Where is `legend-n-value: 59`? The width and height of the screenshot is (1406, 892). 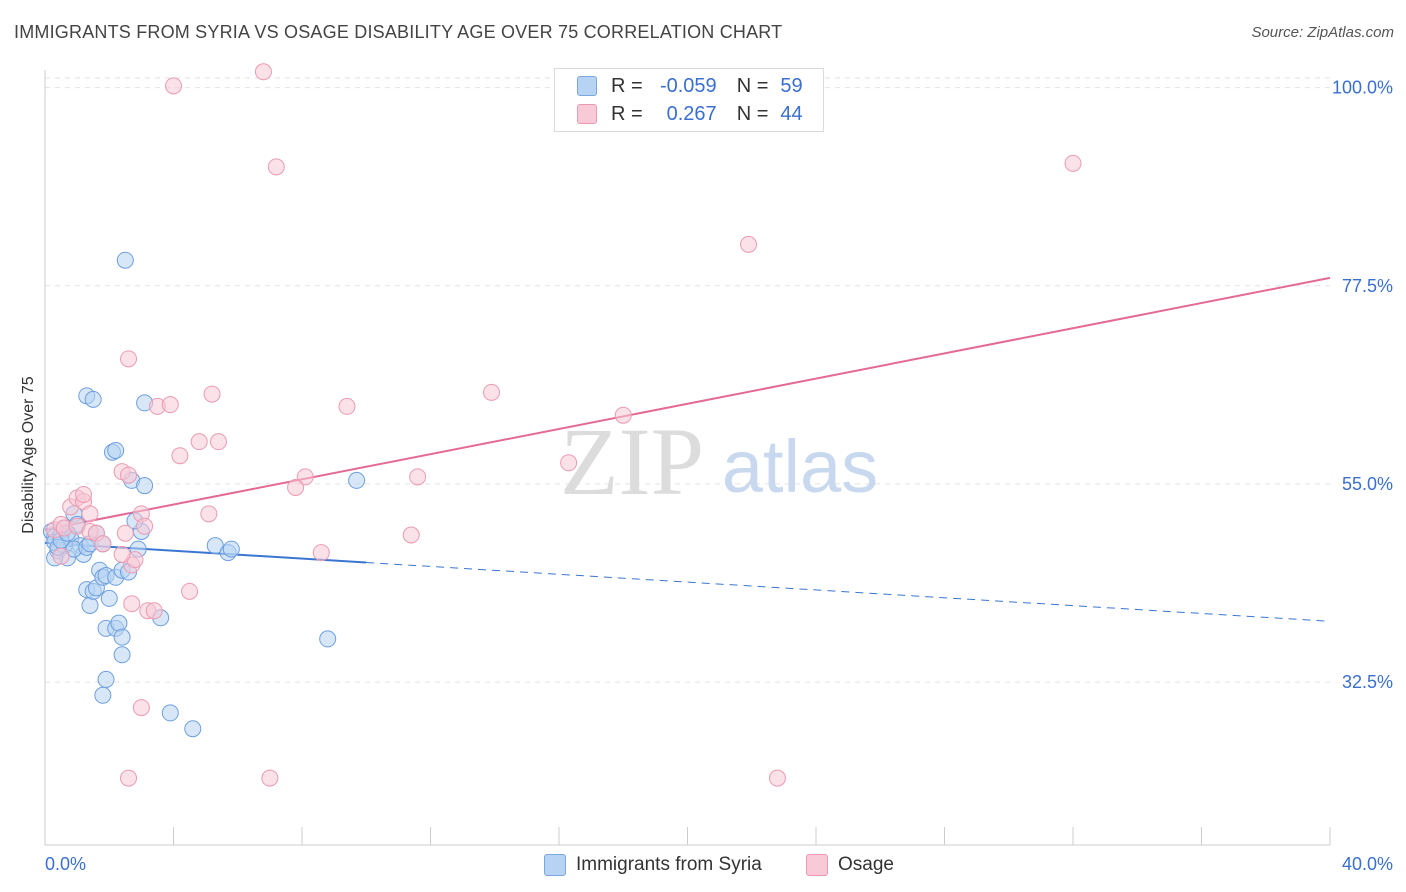
legend-n-value: 59 is located at coordinates (791, 85).